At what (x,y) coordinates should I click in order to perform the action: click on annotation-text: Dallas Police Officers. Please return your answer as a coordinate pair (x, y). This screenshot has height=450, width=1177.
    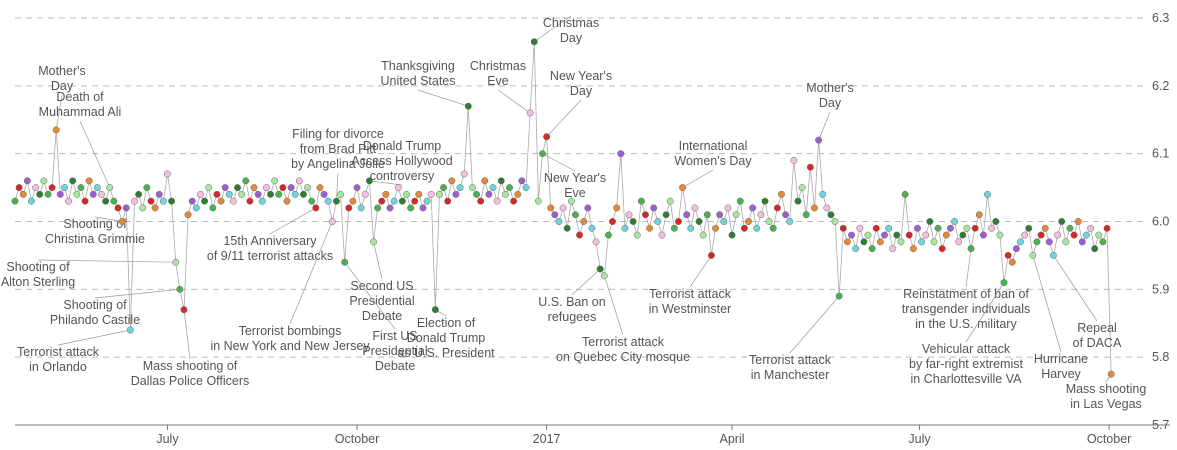
    Looking at the image, I should click on (190, 381).